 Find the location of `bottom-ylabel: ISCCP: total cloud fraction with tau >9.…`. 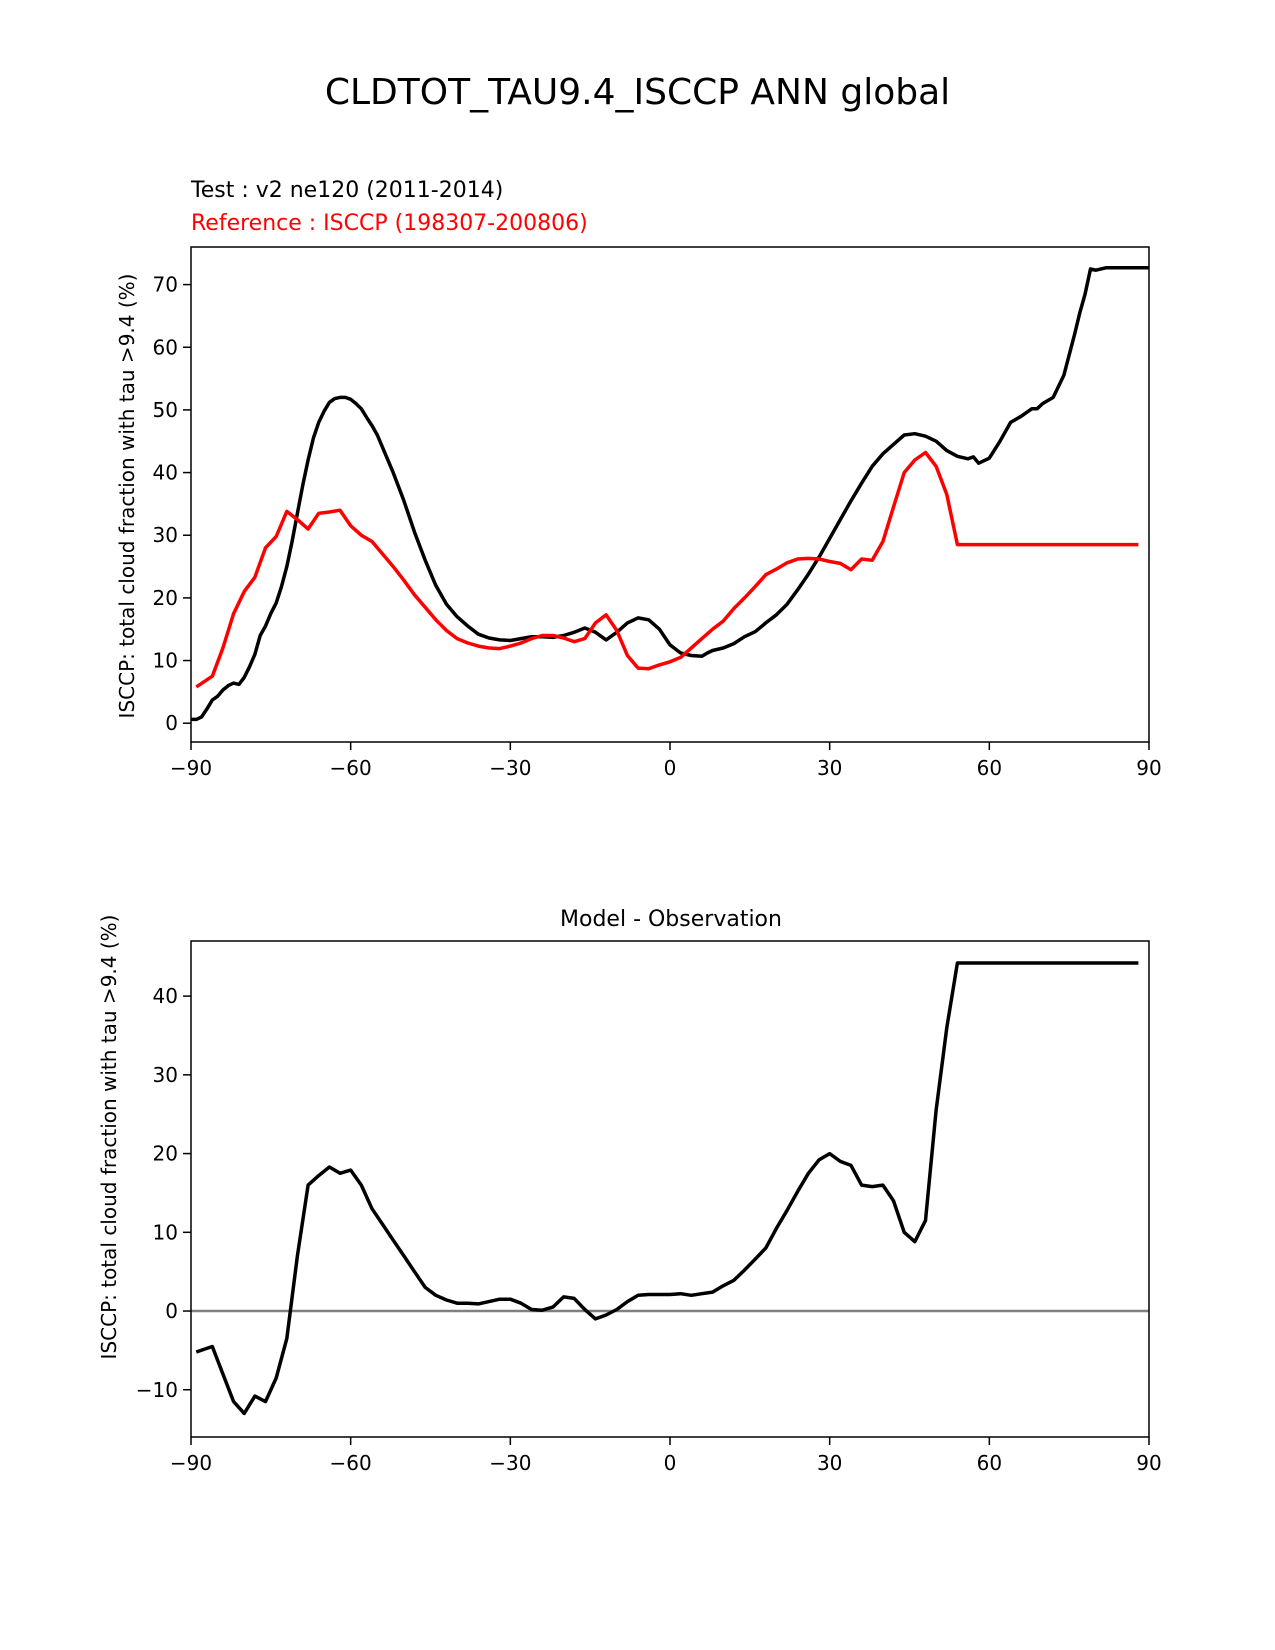

bottom-ylabel: ISCCP: total cloud fraction with tau >9.… is located at coordinates (109, 1137).